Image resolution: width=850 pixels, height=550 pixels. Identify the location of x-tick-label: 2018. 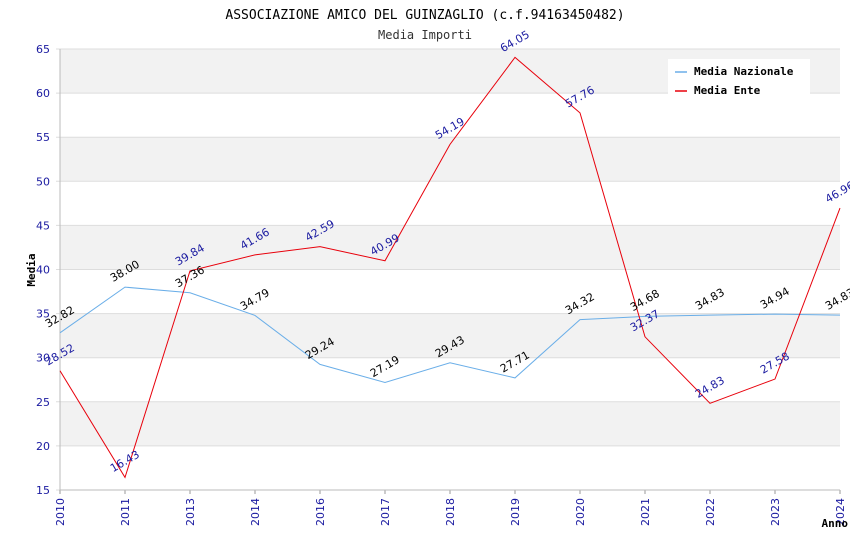
(450, 512).